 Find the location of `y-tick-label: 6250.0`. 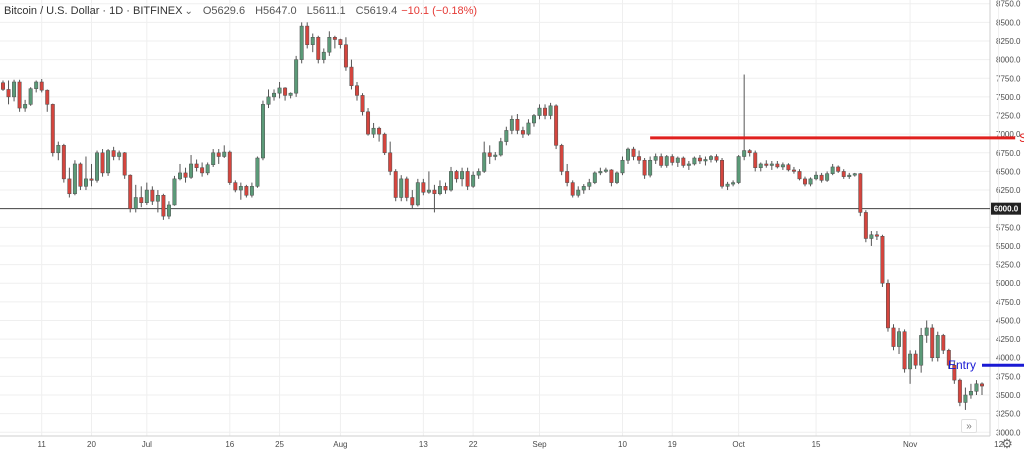

y-tick-label: 6250.0 is located at coordinates (1008, 190).